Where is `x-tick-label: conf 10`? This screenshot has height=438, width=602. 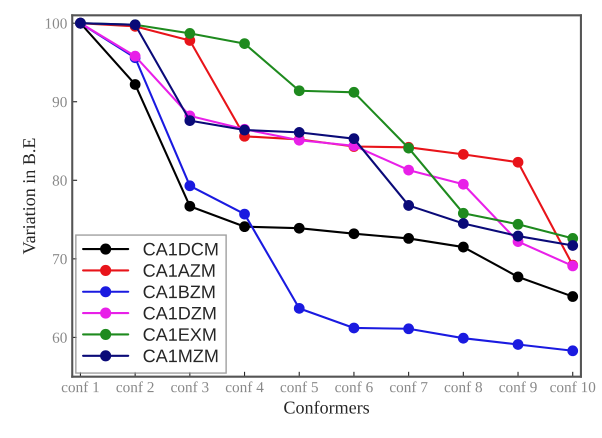
x-tick-label: conf 10 is located at coordinates (573, 386).